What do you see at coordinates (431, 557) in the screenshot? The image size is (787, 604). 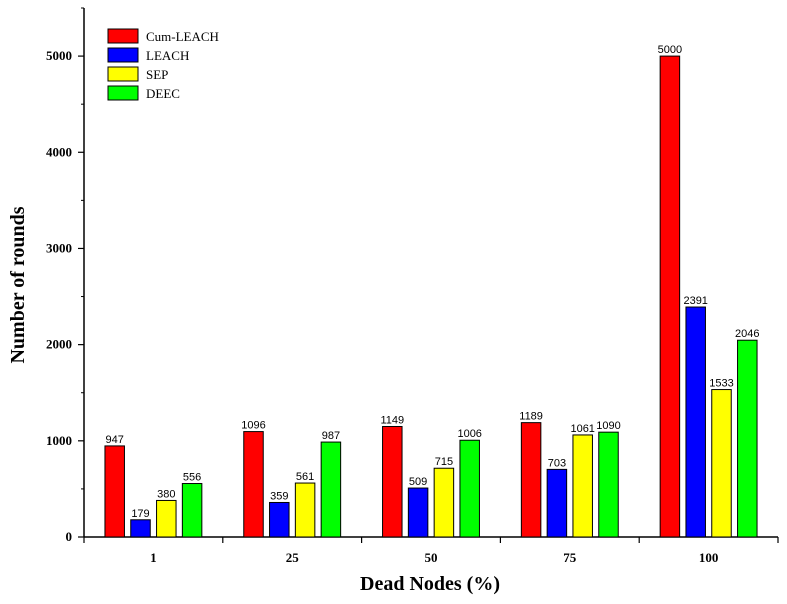 I see `x-tick-label: 50` at bounding box center [431, 557].